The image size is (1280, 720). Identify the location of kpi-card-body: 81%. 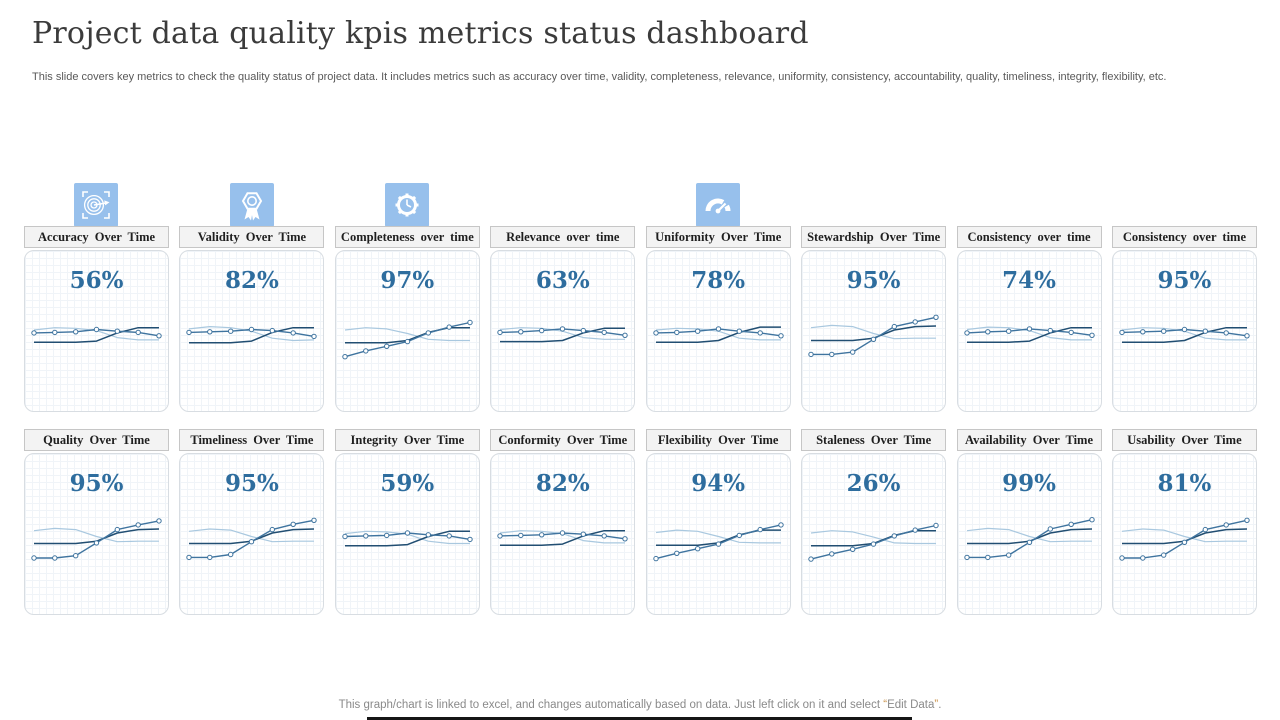
(1184, 534).